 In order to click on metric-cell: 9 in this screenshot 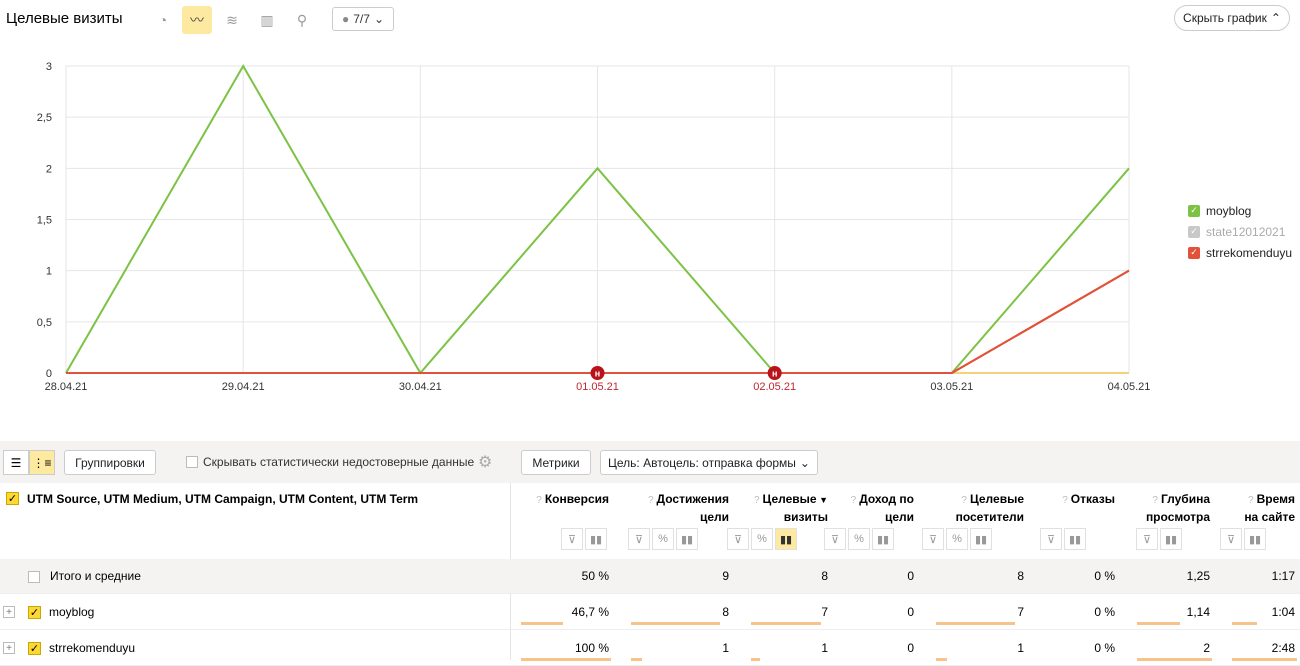, I will do `click(725, 576)`.